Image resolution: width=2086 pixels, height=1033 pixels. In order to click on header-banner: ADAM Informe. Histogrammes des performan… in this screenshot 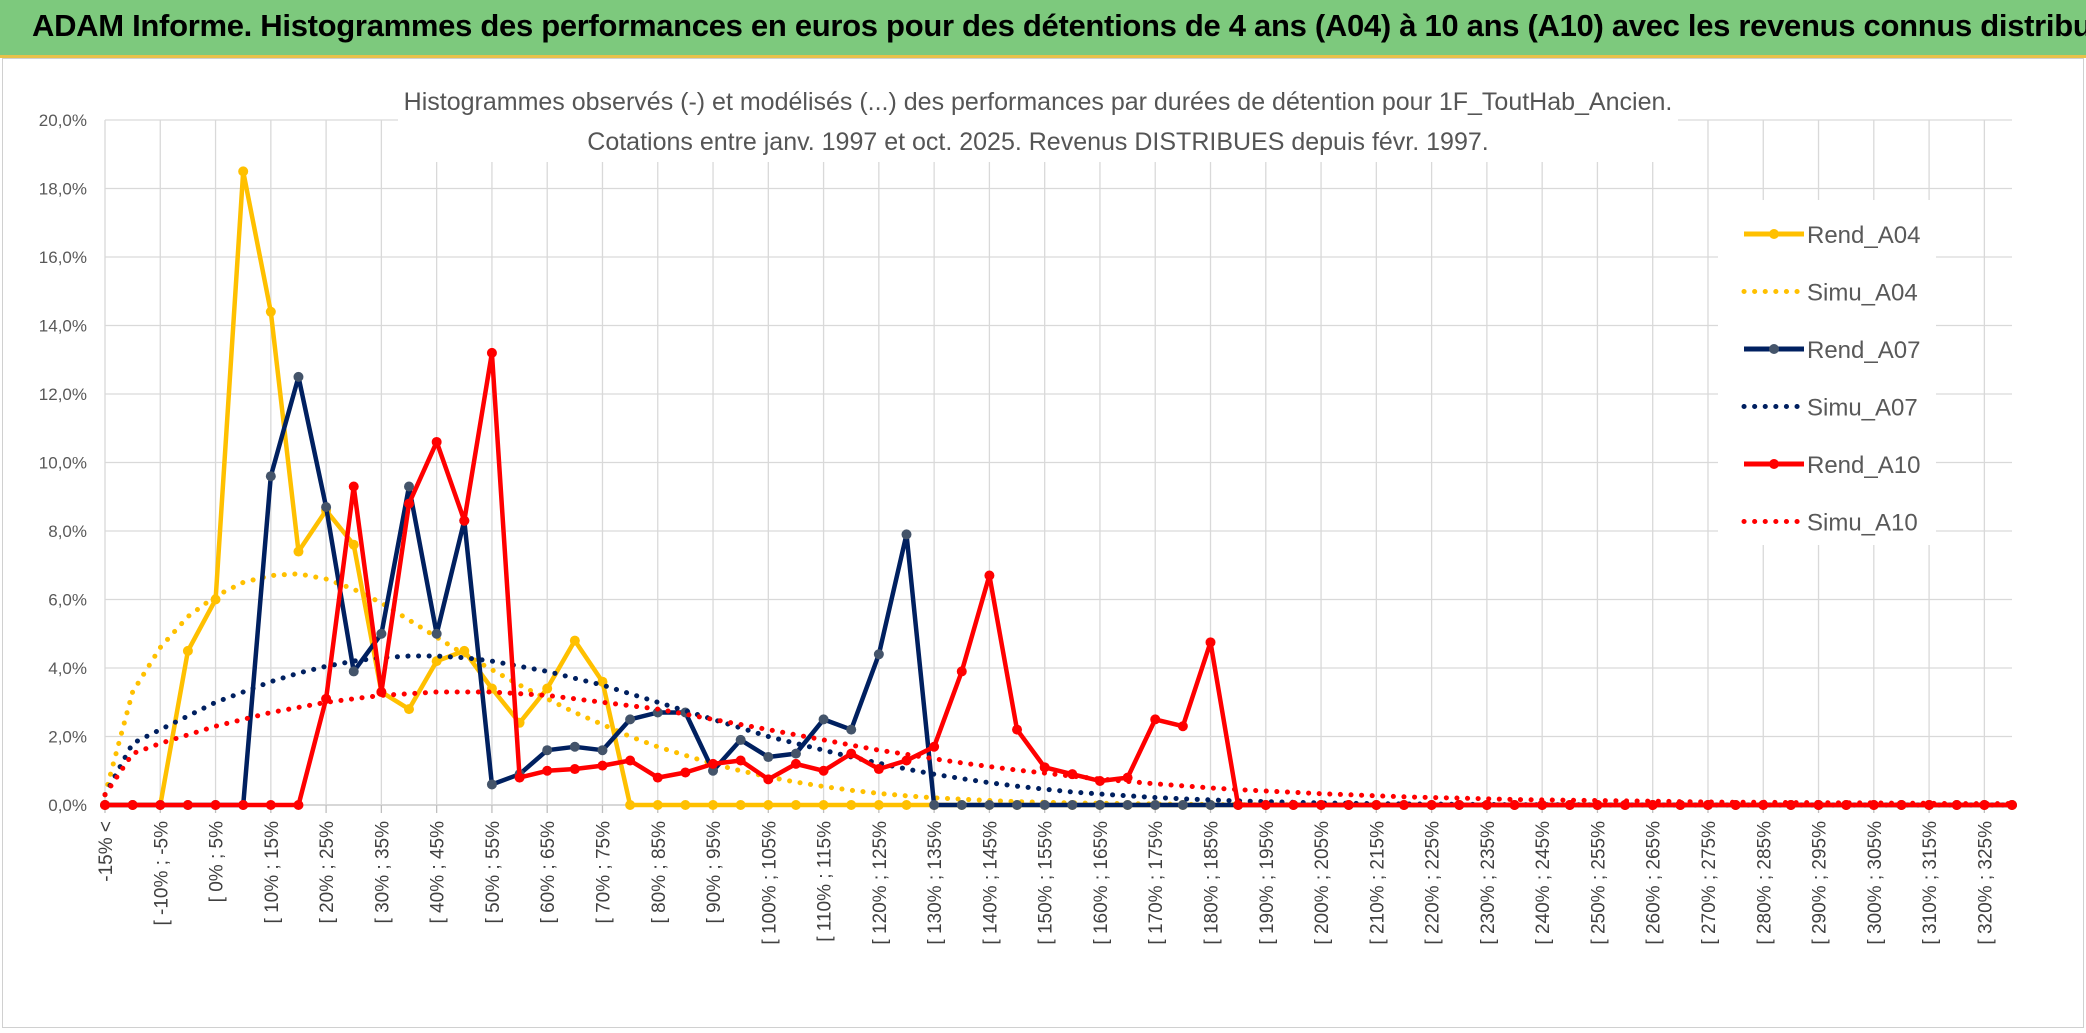, I will do `click(1043, 29)`.